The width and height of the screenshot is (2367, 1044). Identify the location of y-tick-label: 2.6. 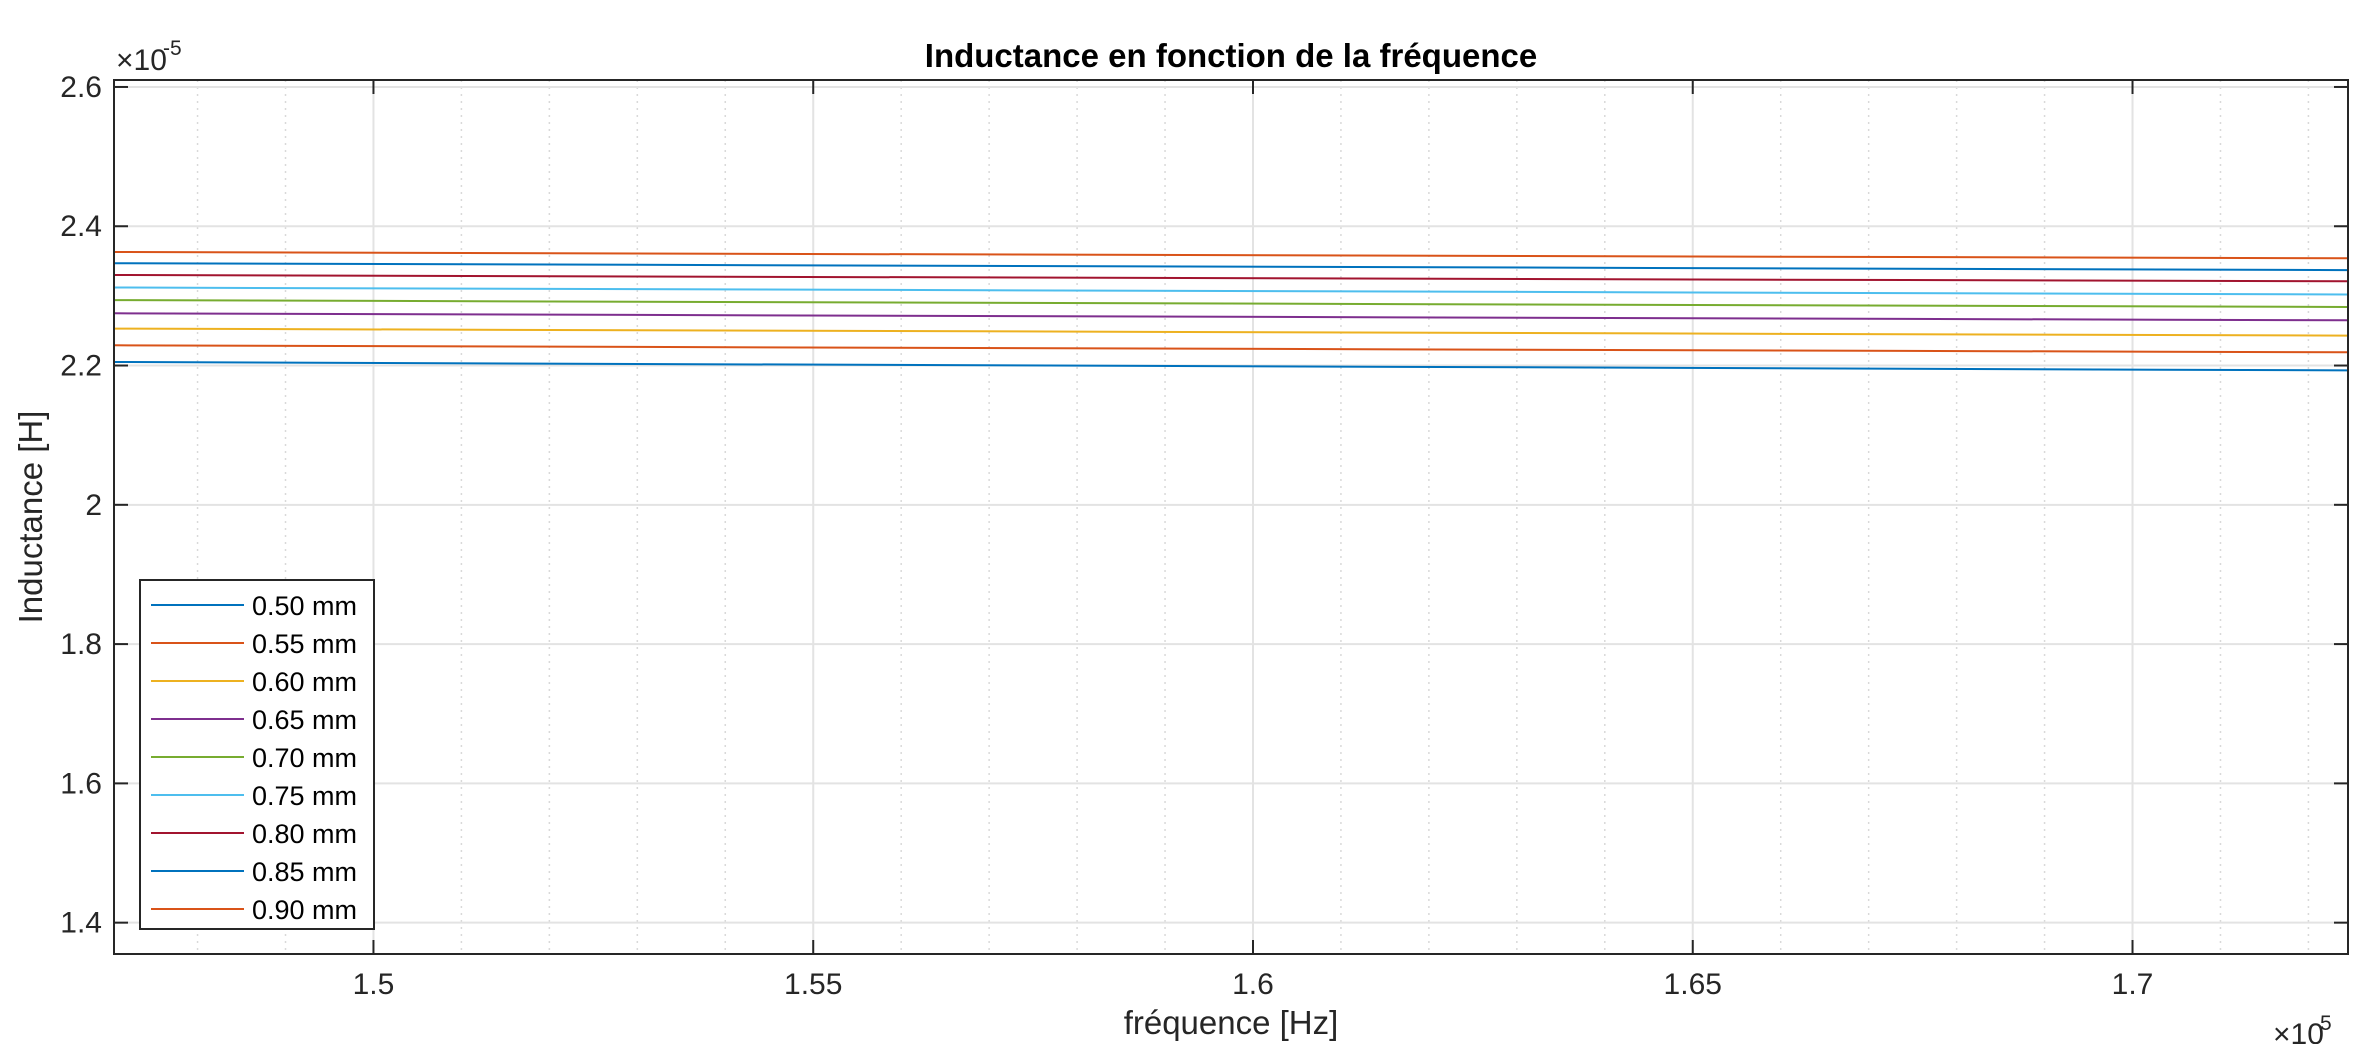
(81, 87).